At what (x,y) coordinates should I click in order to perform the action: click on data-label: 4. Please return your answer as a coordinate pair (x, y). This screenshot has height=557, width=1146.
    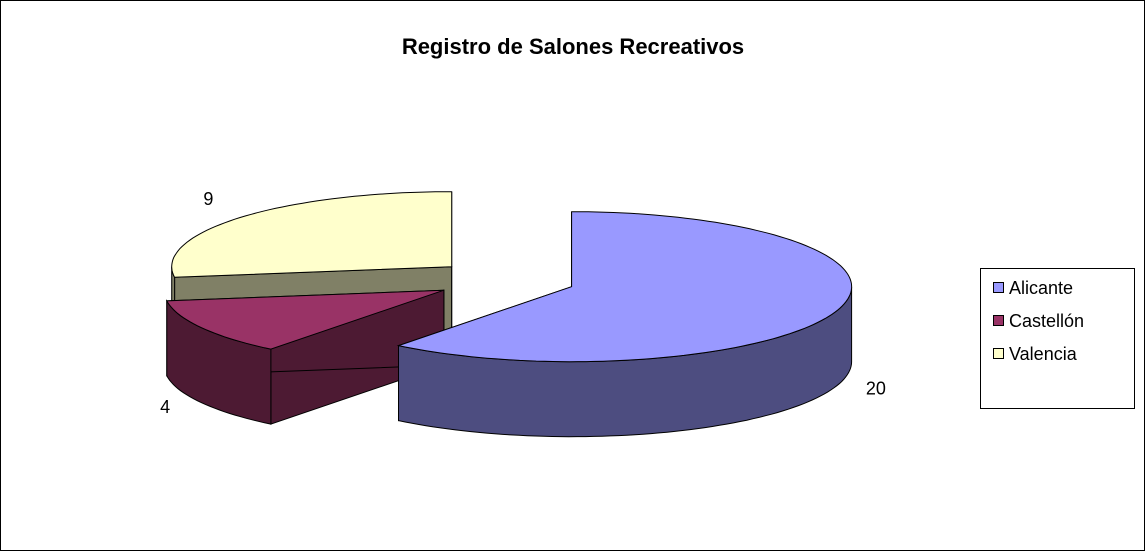
    Looking at the image, I should click on (165, 407).